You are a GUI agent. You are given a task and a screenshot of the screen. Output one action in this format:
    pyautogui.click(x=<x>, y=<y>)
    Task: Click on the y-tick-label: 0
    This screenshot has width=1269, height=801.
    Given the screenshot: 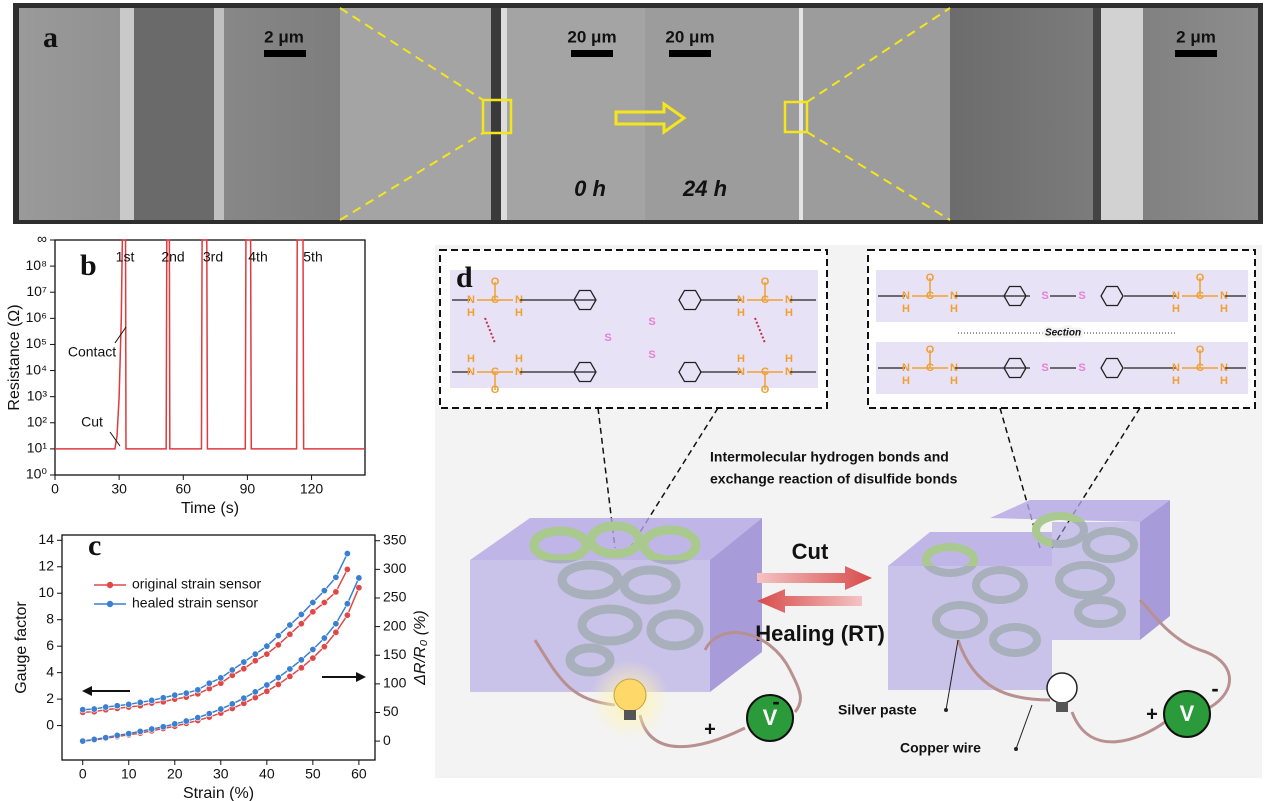 What is the action you would take?
    pyautogui.click(x=50, y=724)
    